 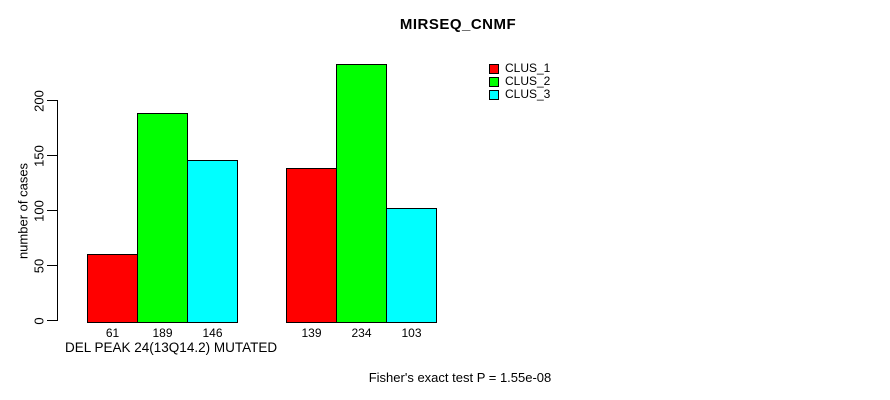 I want to click on chart-title: MIRSEQ_CNMF, so click(x=458, y=24).